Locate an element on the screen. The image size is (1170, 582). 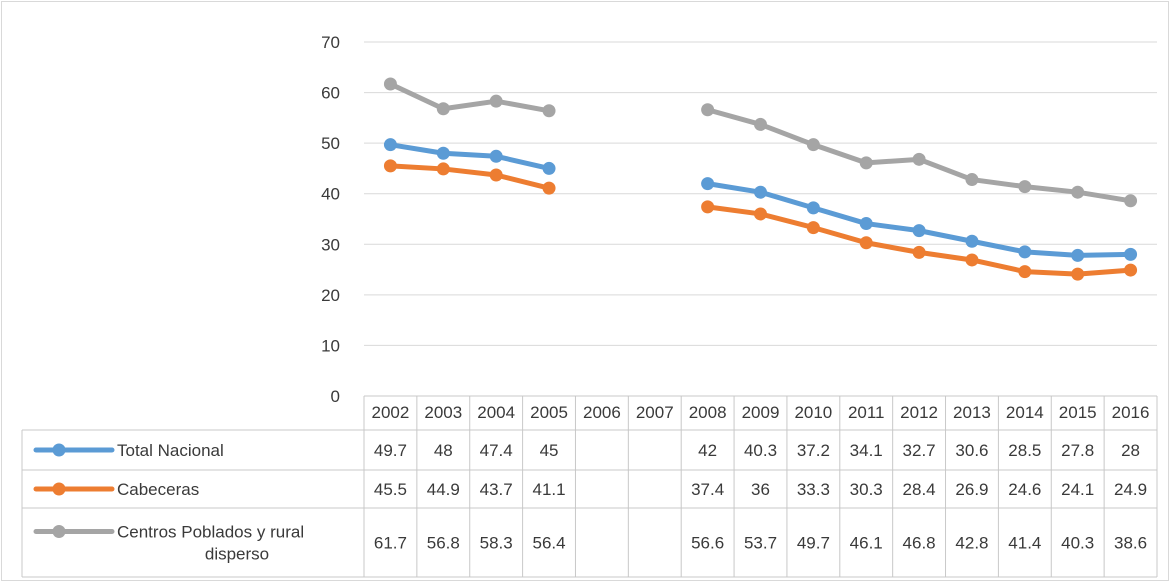
table-value-cell: 56.6 is located at coordinates (707, 543).